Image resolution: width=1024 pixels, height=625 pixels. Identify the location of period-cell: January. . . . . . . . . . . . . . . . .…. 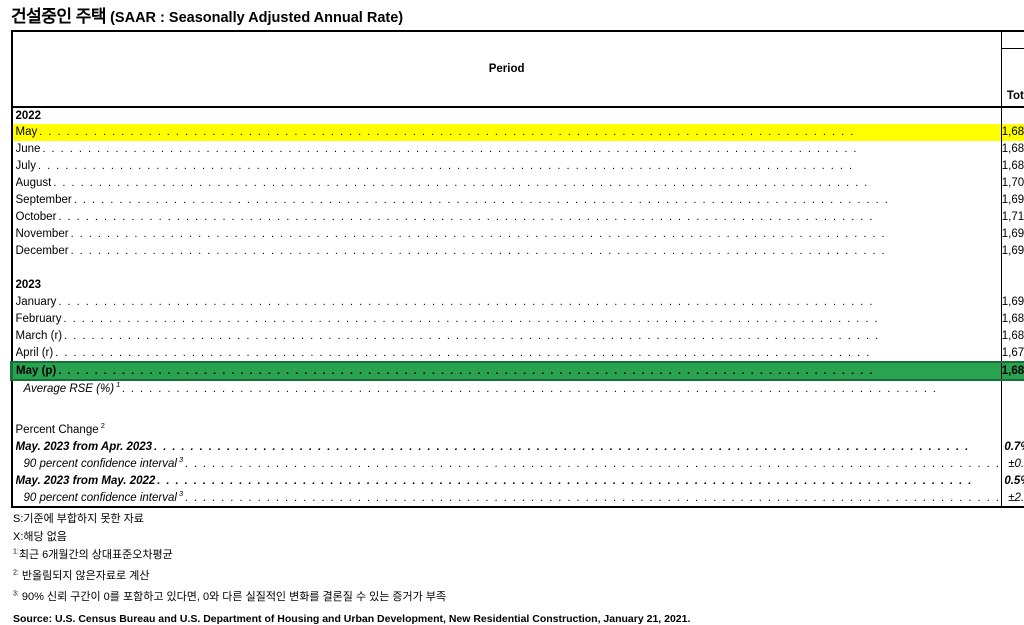
(507, 302).